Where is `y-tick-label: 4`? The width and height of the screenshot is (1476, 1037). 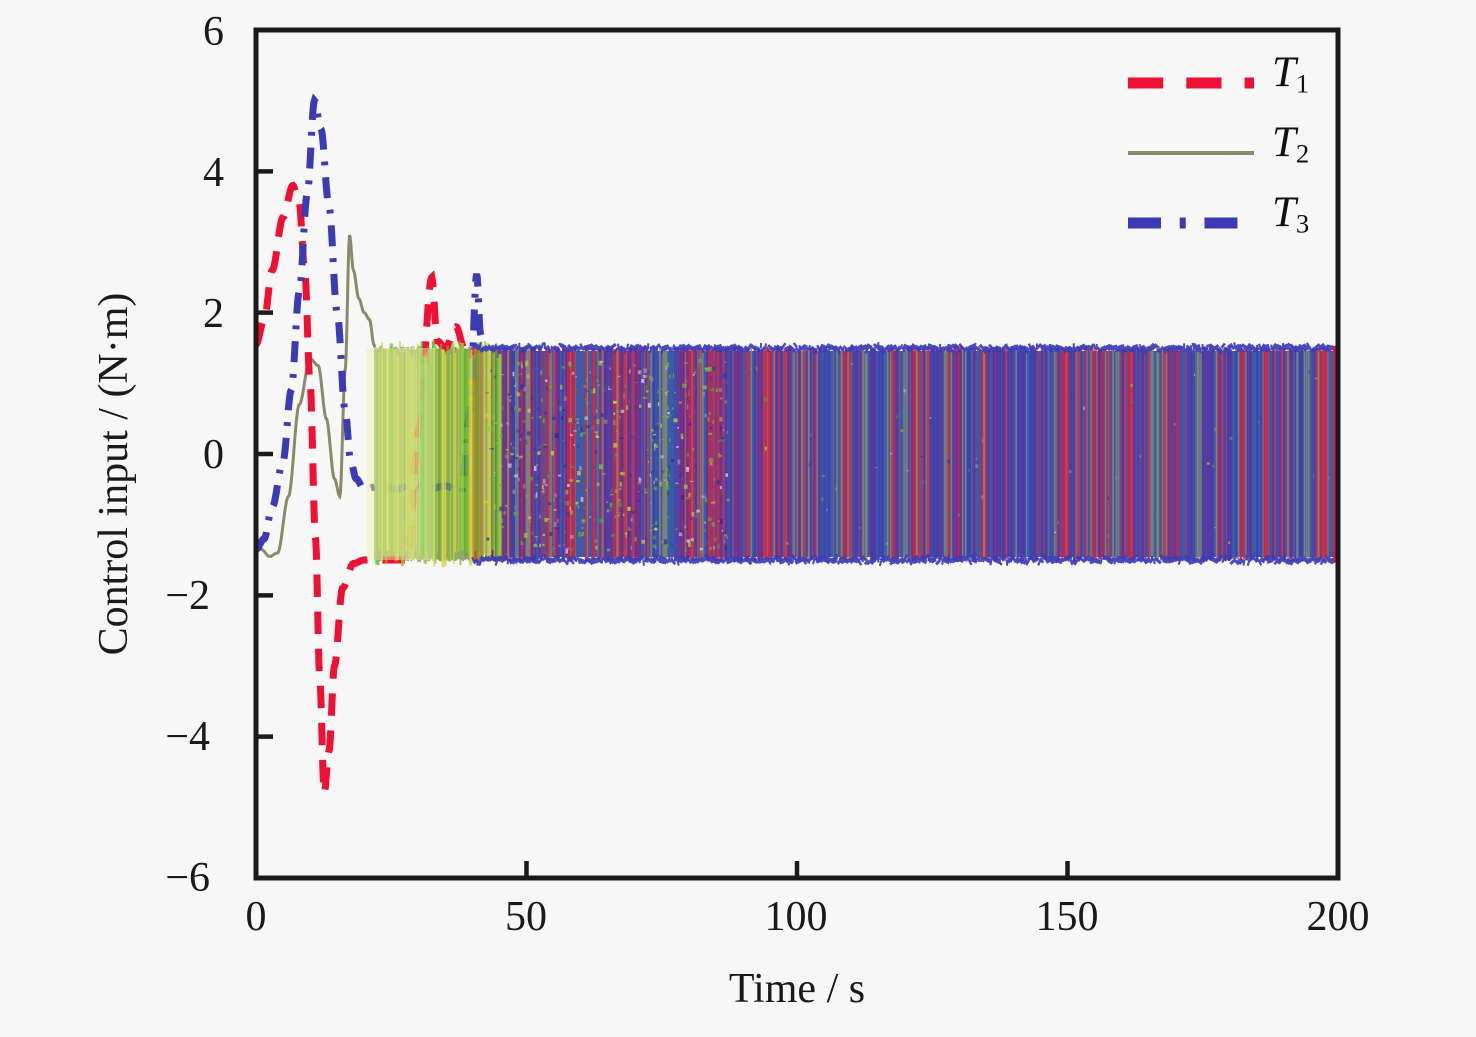 y-tick-label: 4 is located at coordinates (213, 173).